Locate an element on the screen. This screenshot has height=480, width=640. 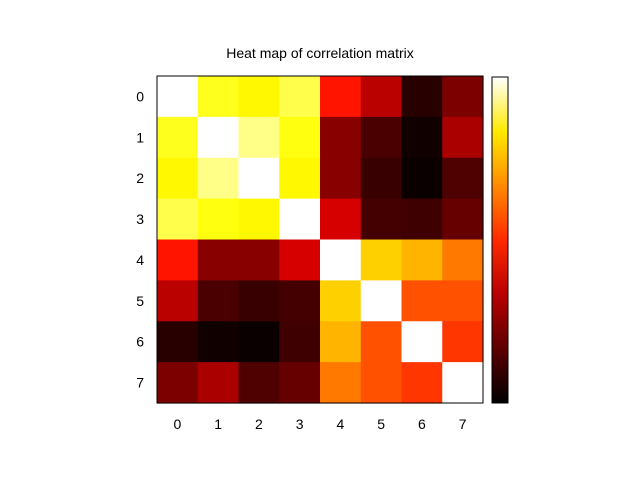
x-tick-label: 0 is located at coordinates (177, 424).